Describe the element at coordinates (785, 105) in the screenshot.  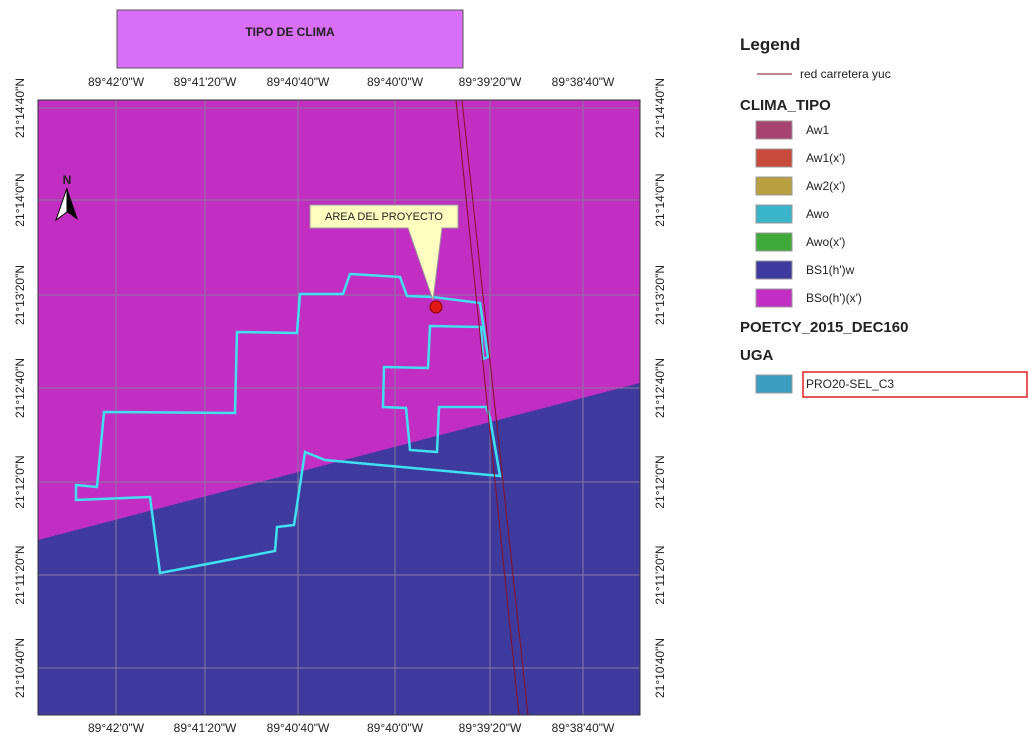
I see `clima-heading: CLIMA_TIPO` at that location.